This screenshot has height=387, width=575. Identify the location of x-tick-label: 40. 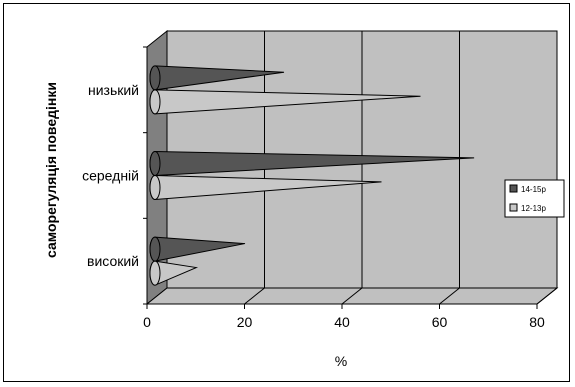
(342, 322).